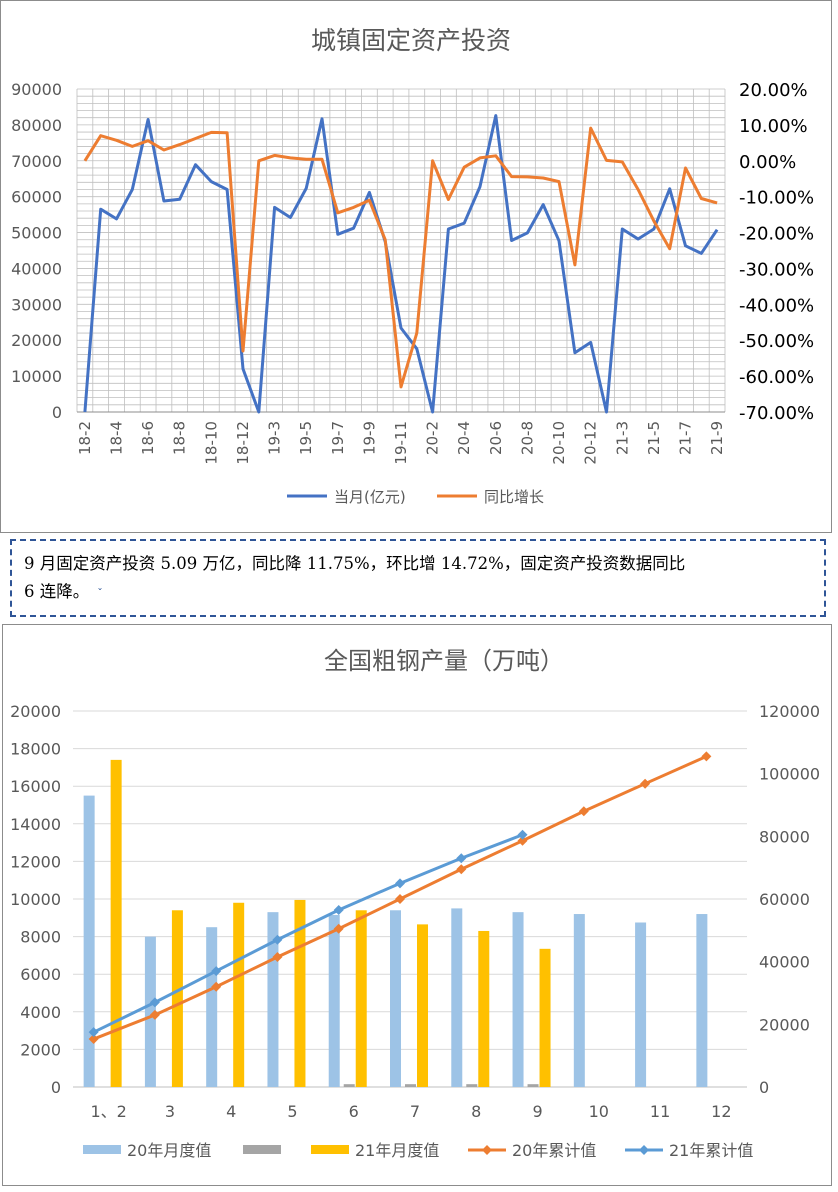  Describe the element at coordinates (776, 413) in the screenshot. I see `y-right-tick-label: -70.00%` at that location.